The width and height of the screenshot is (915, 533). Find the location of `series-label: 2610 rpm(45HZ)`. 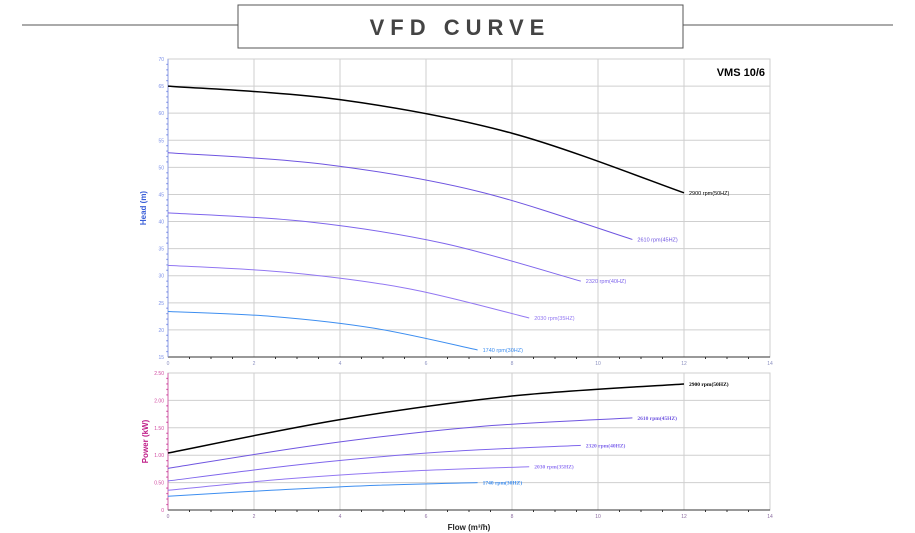

series-label: 2610 rpm(45HZ) is located at coordinates (657, 240).